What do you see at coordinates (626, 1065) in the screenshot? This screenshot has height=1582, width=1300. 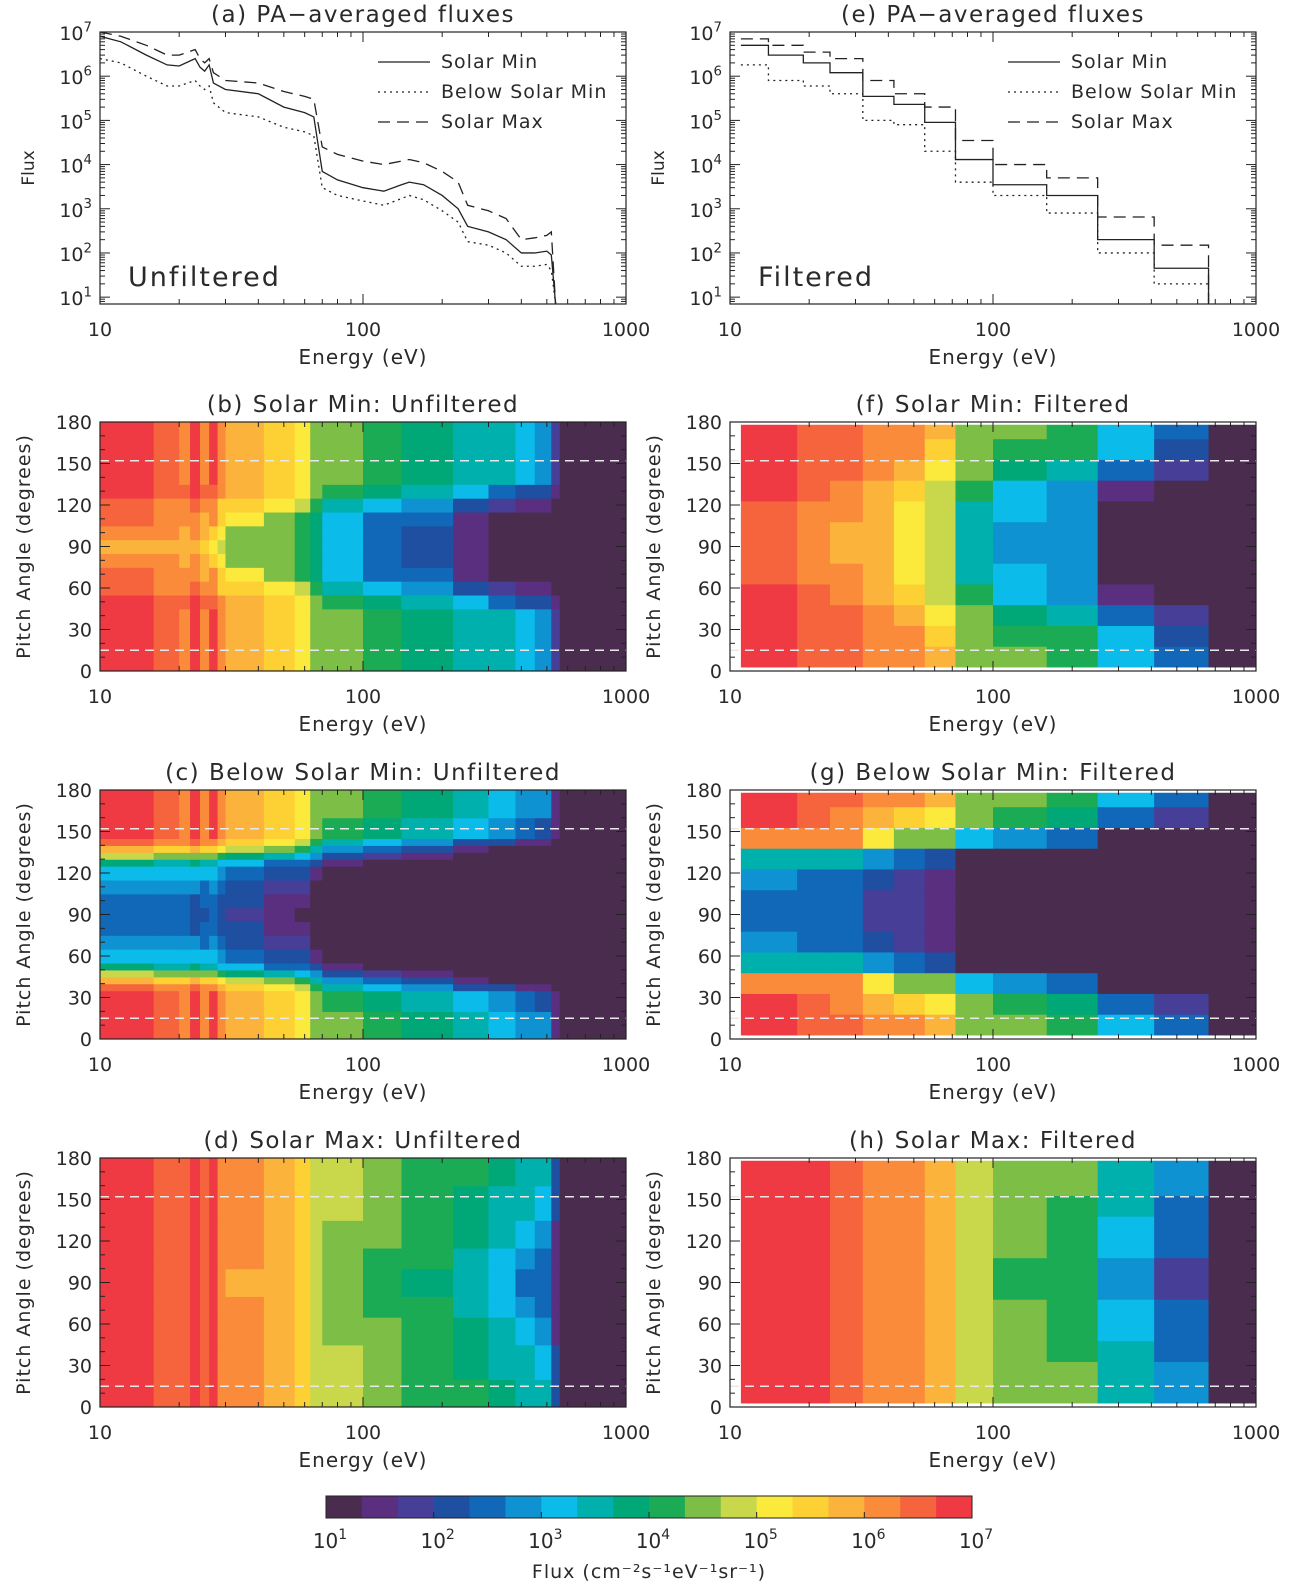 I see `x-tick-label: 1000` at bounding box center [626, 1065].